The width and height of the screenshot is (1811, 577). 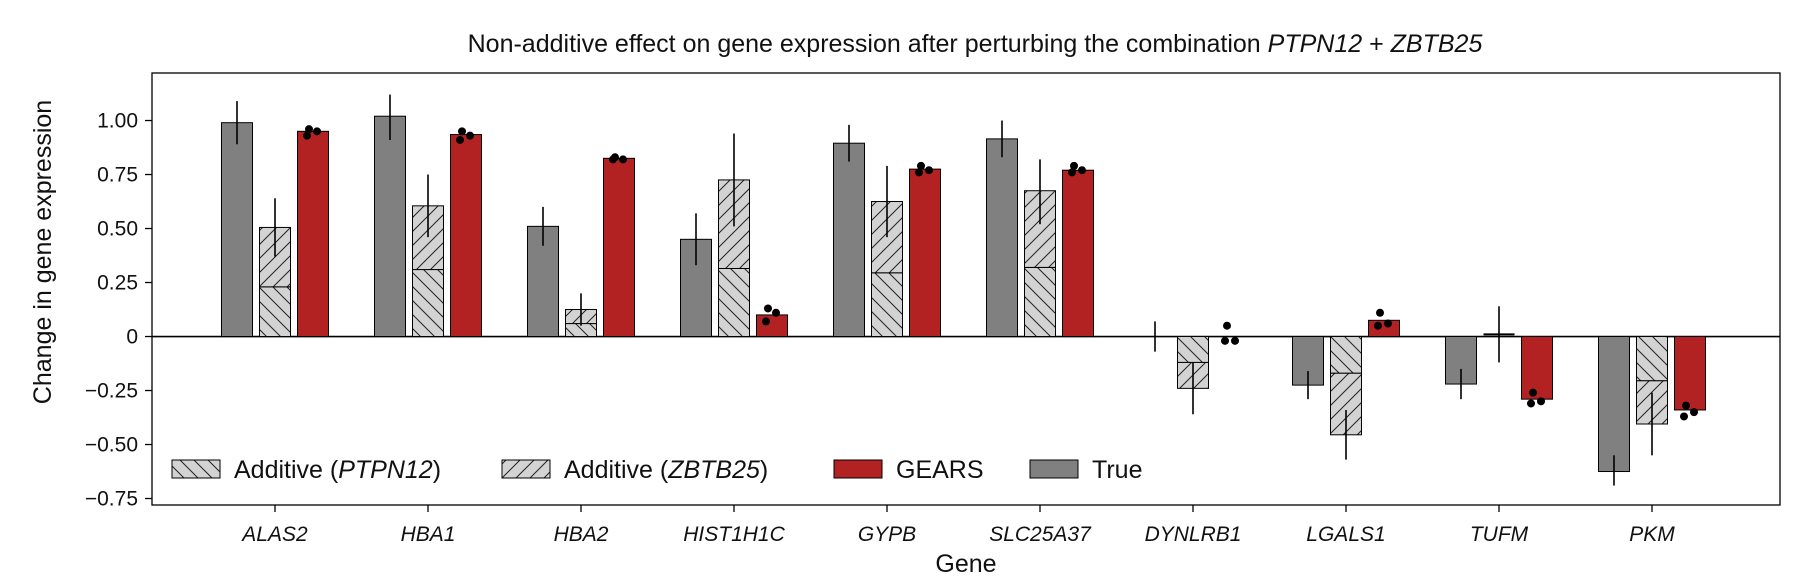 I want to click on chart-title-joiner: +, so click(x=1376, y=44).